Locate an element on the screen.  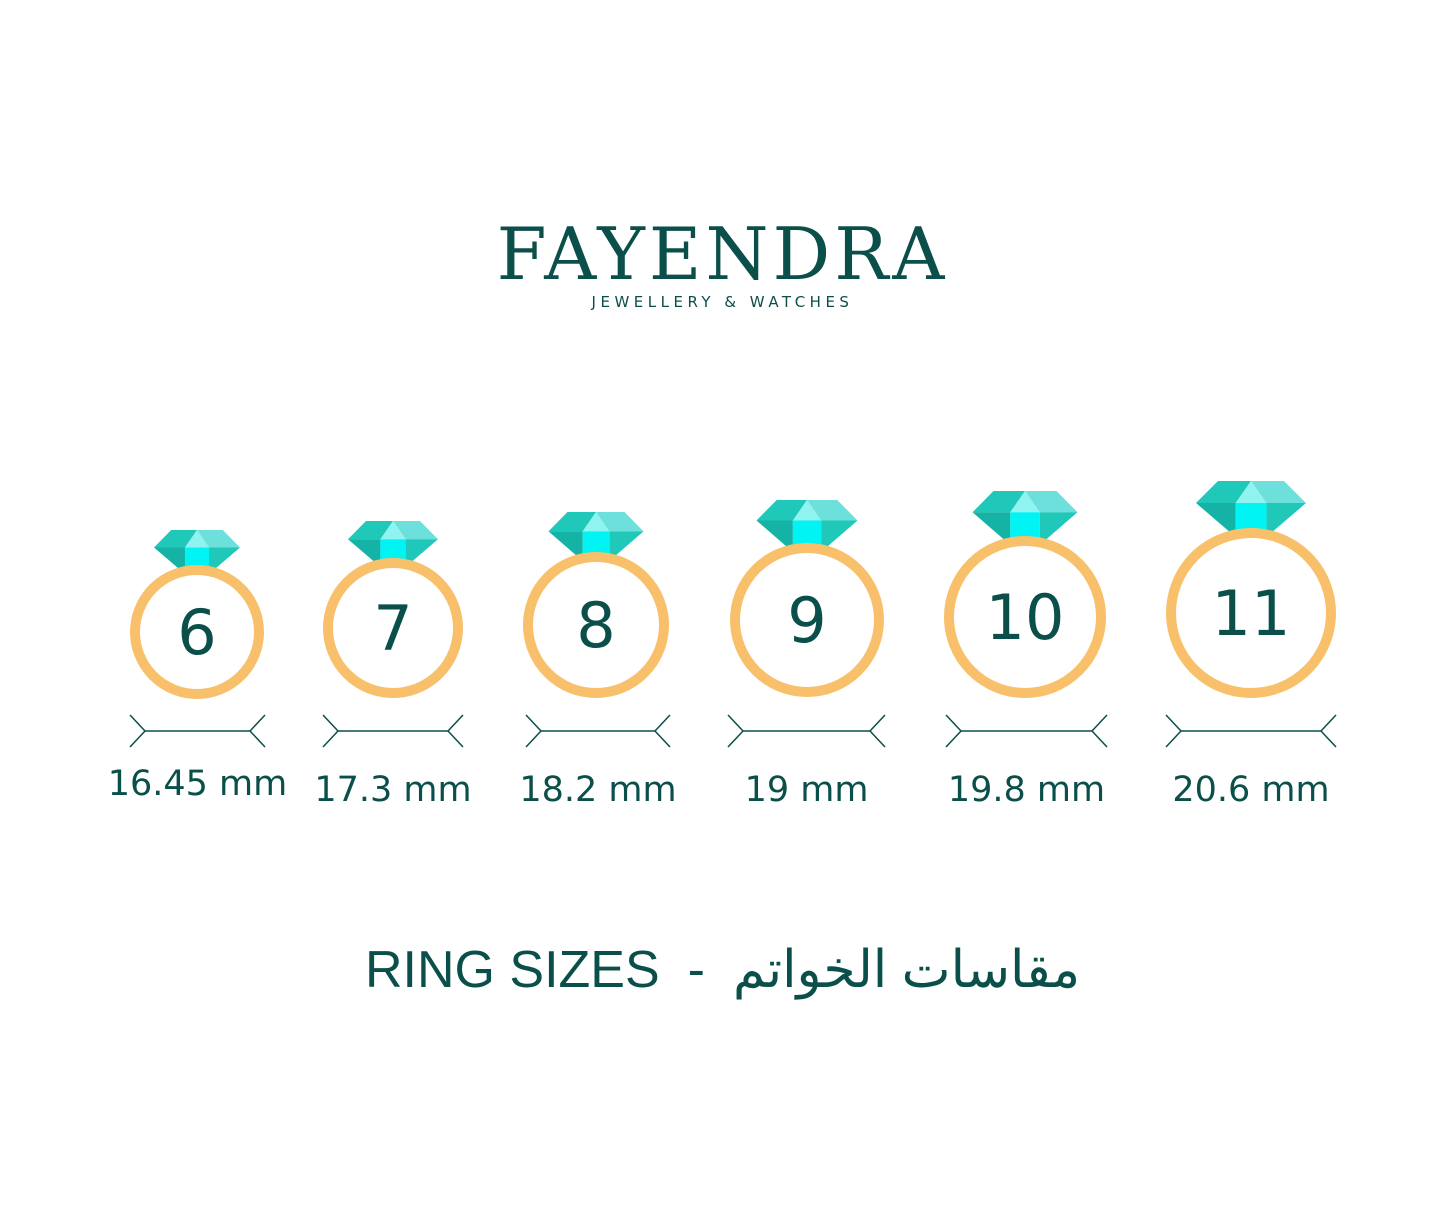
ring-diameter-label: 18.2 mm is located at coordinates (597, 790).